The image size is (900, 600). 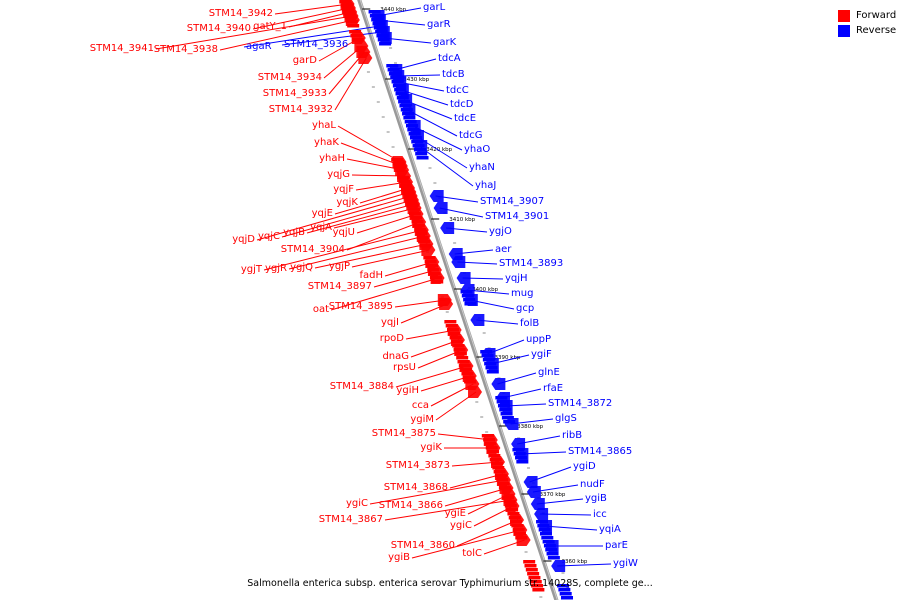 What do you see at coordinates (431, 447) in the screenshot?
I see `forward-gene-label: ygiK` at bounding box center [431, 447].